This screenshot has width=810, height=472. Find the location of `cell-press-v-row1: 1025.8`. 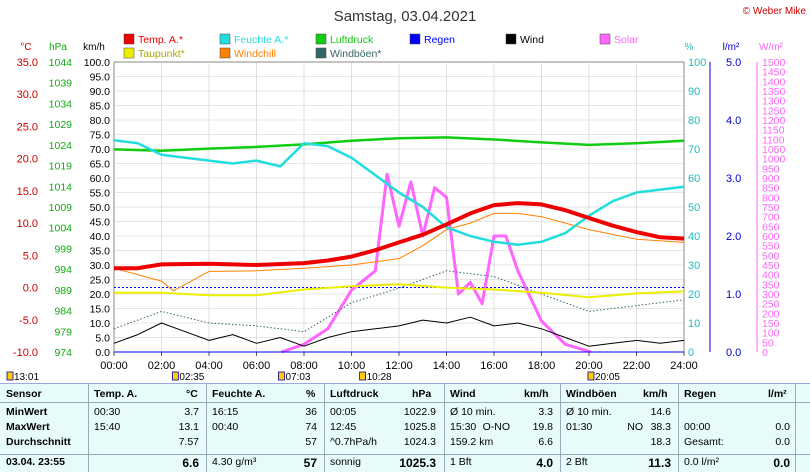

cell-press-v-row1: 1025.8 is located at coordinates (419, 427).